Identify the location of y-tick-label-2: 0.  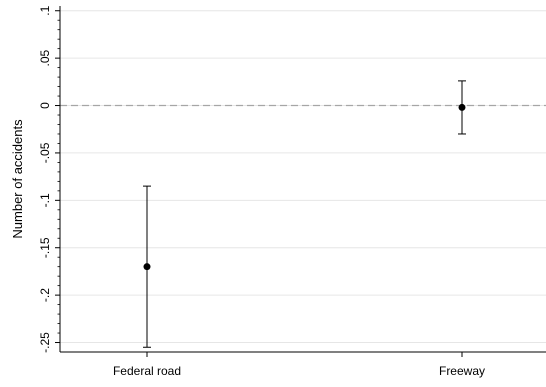
(45, 105).